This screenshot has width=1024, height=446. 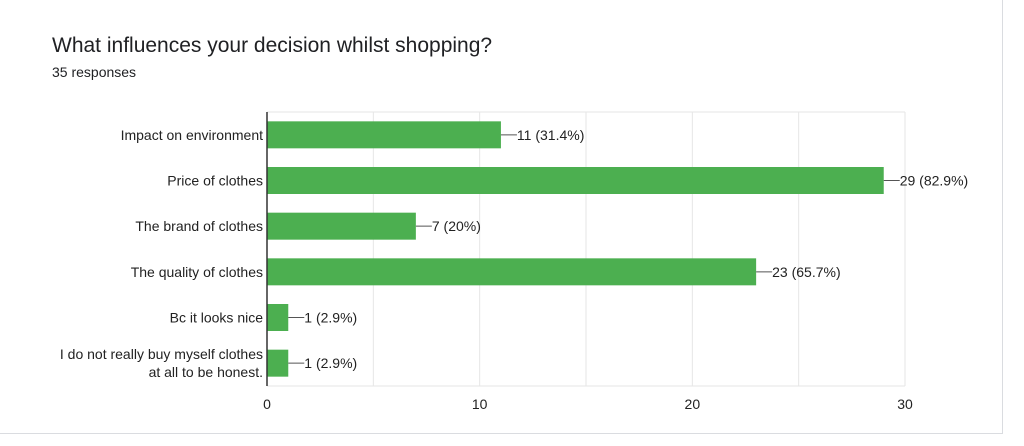 I want to click on category-label: Bc it looks nice, so click(x=217, y=318).